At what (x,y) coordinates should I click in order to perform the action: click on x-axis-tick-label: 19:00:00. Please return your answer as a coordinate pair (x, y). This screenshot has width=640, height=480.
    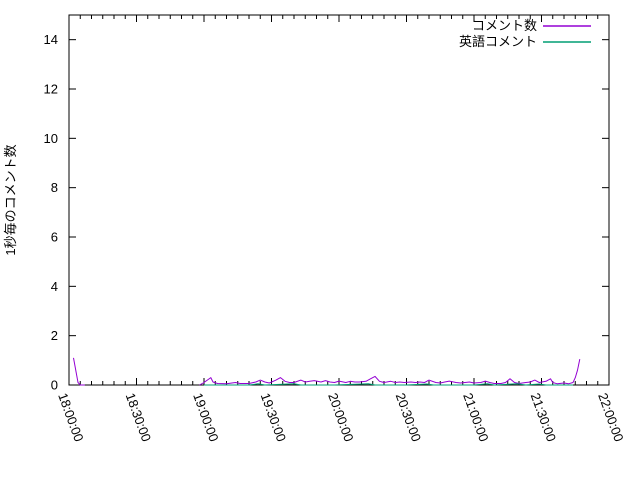
    Looking at the image, I should click on (205, 417).